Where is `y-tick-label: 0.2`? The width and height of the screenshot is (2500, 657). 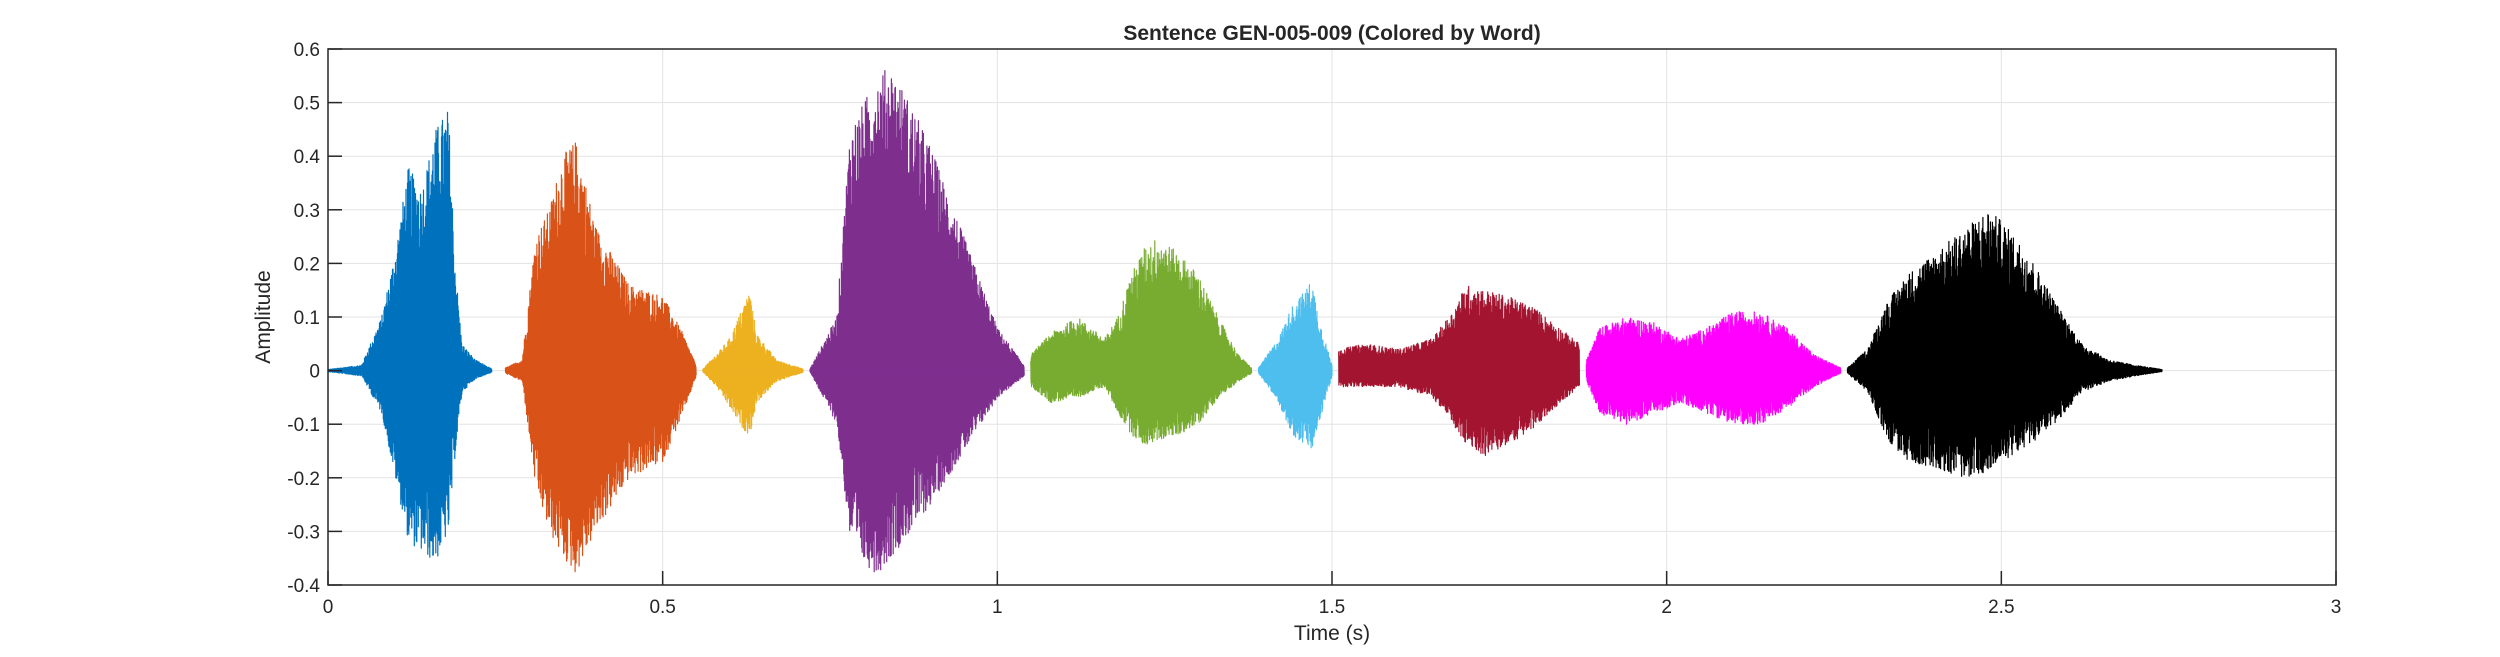
y-tick-label: 0.2 is located at coordinates (307, 264).